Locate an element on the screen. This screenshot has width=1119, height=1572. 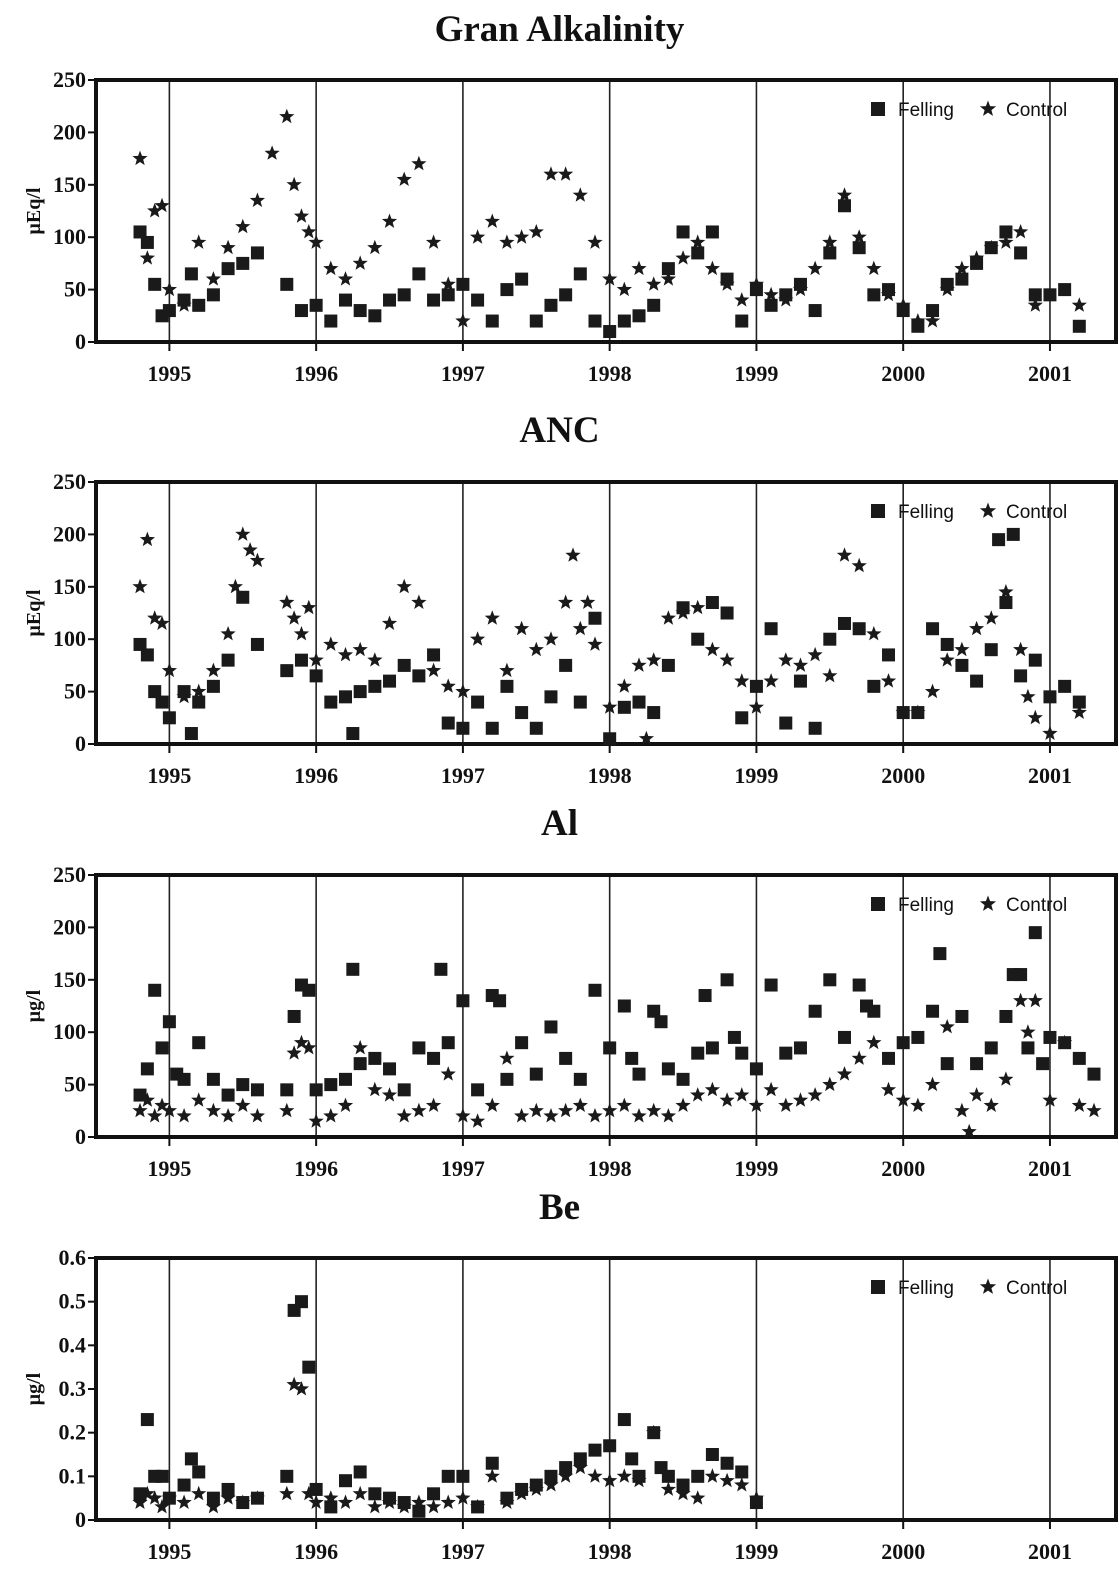
x-tick-label: 2001 is located at coordinates (1050, 775).